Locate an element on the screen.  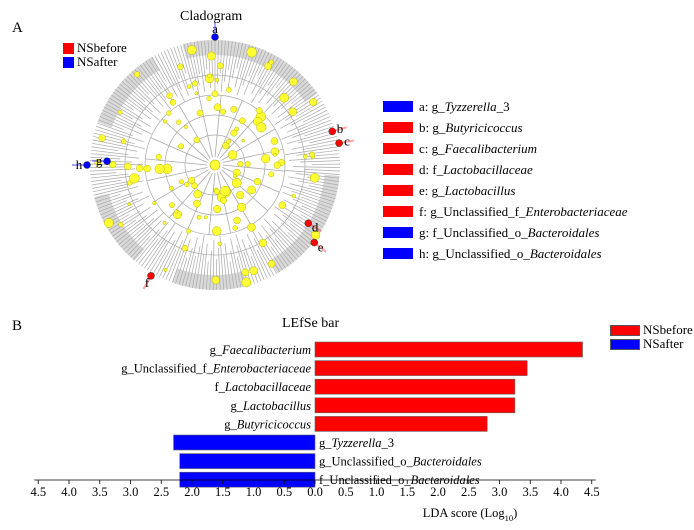
clade-node-label: b is located at coordinates (340, 128).